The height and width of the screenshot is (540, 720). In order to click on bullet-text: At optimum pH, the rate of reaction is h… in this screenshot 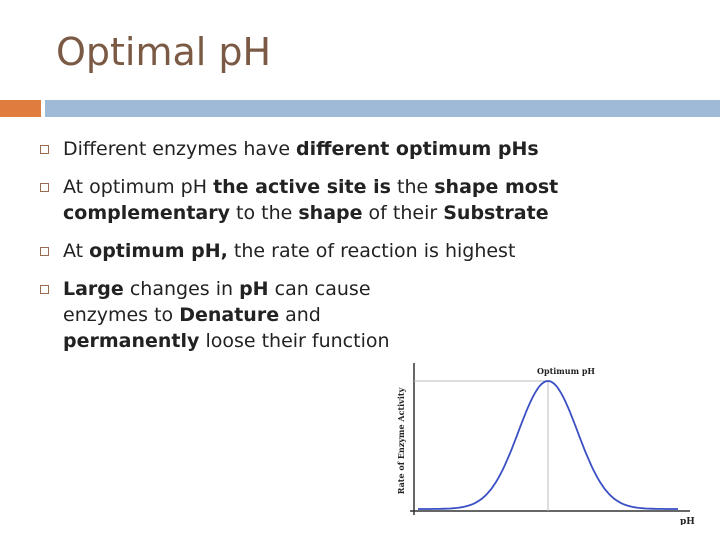, I will do `click(289, 251)`.